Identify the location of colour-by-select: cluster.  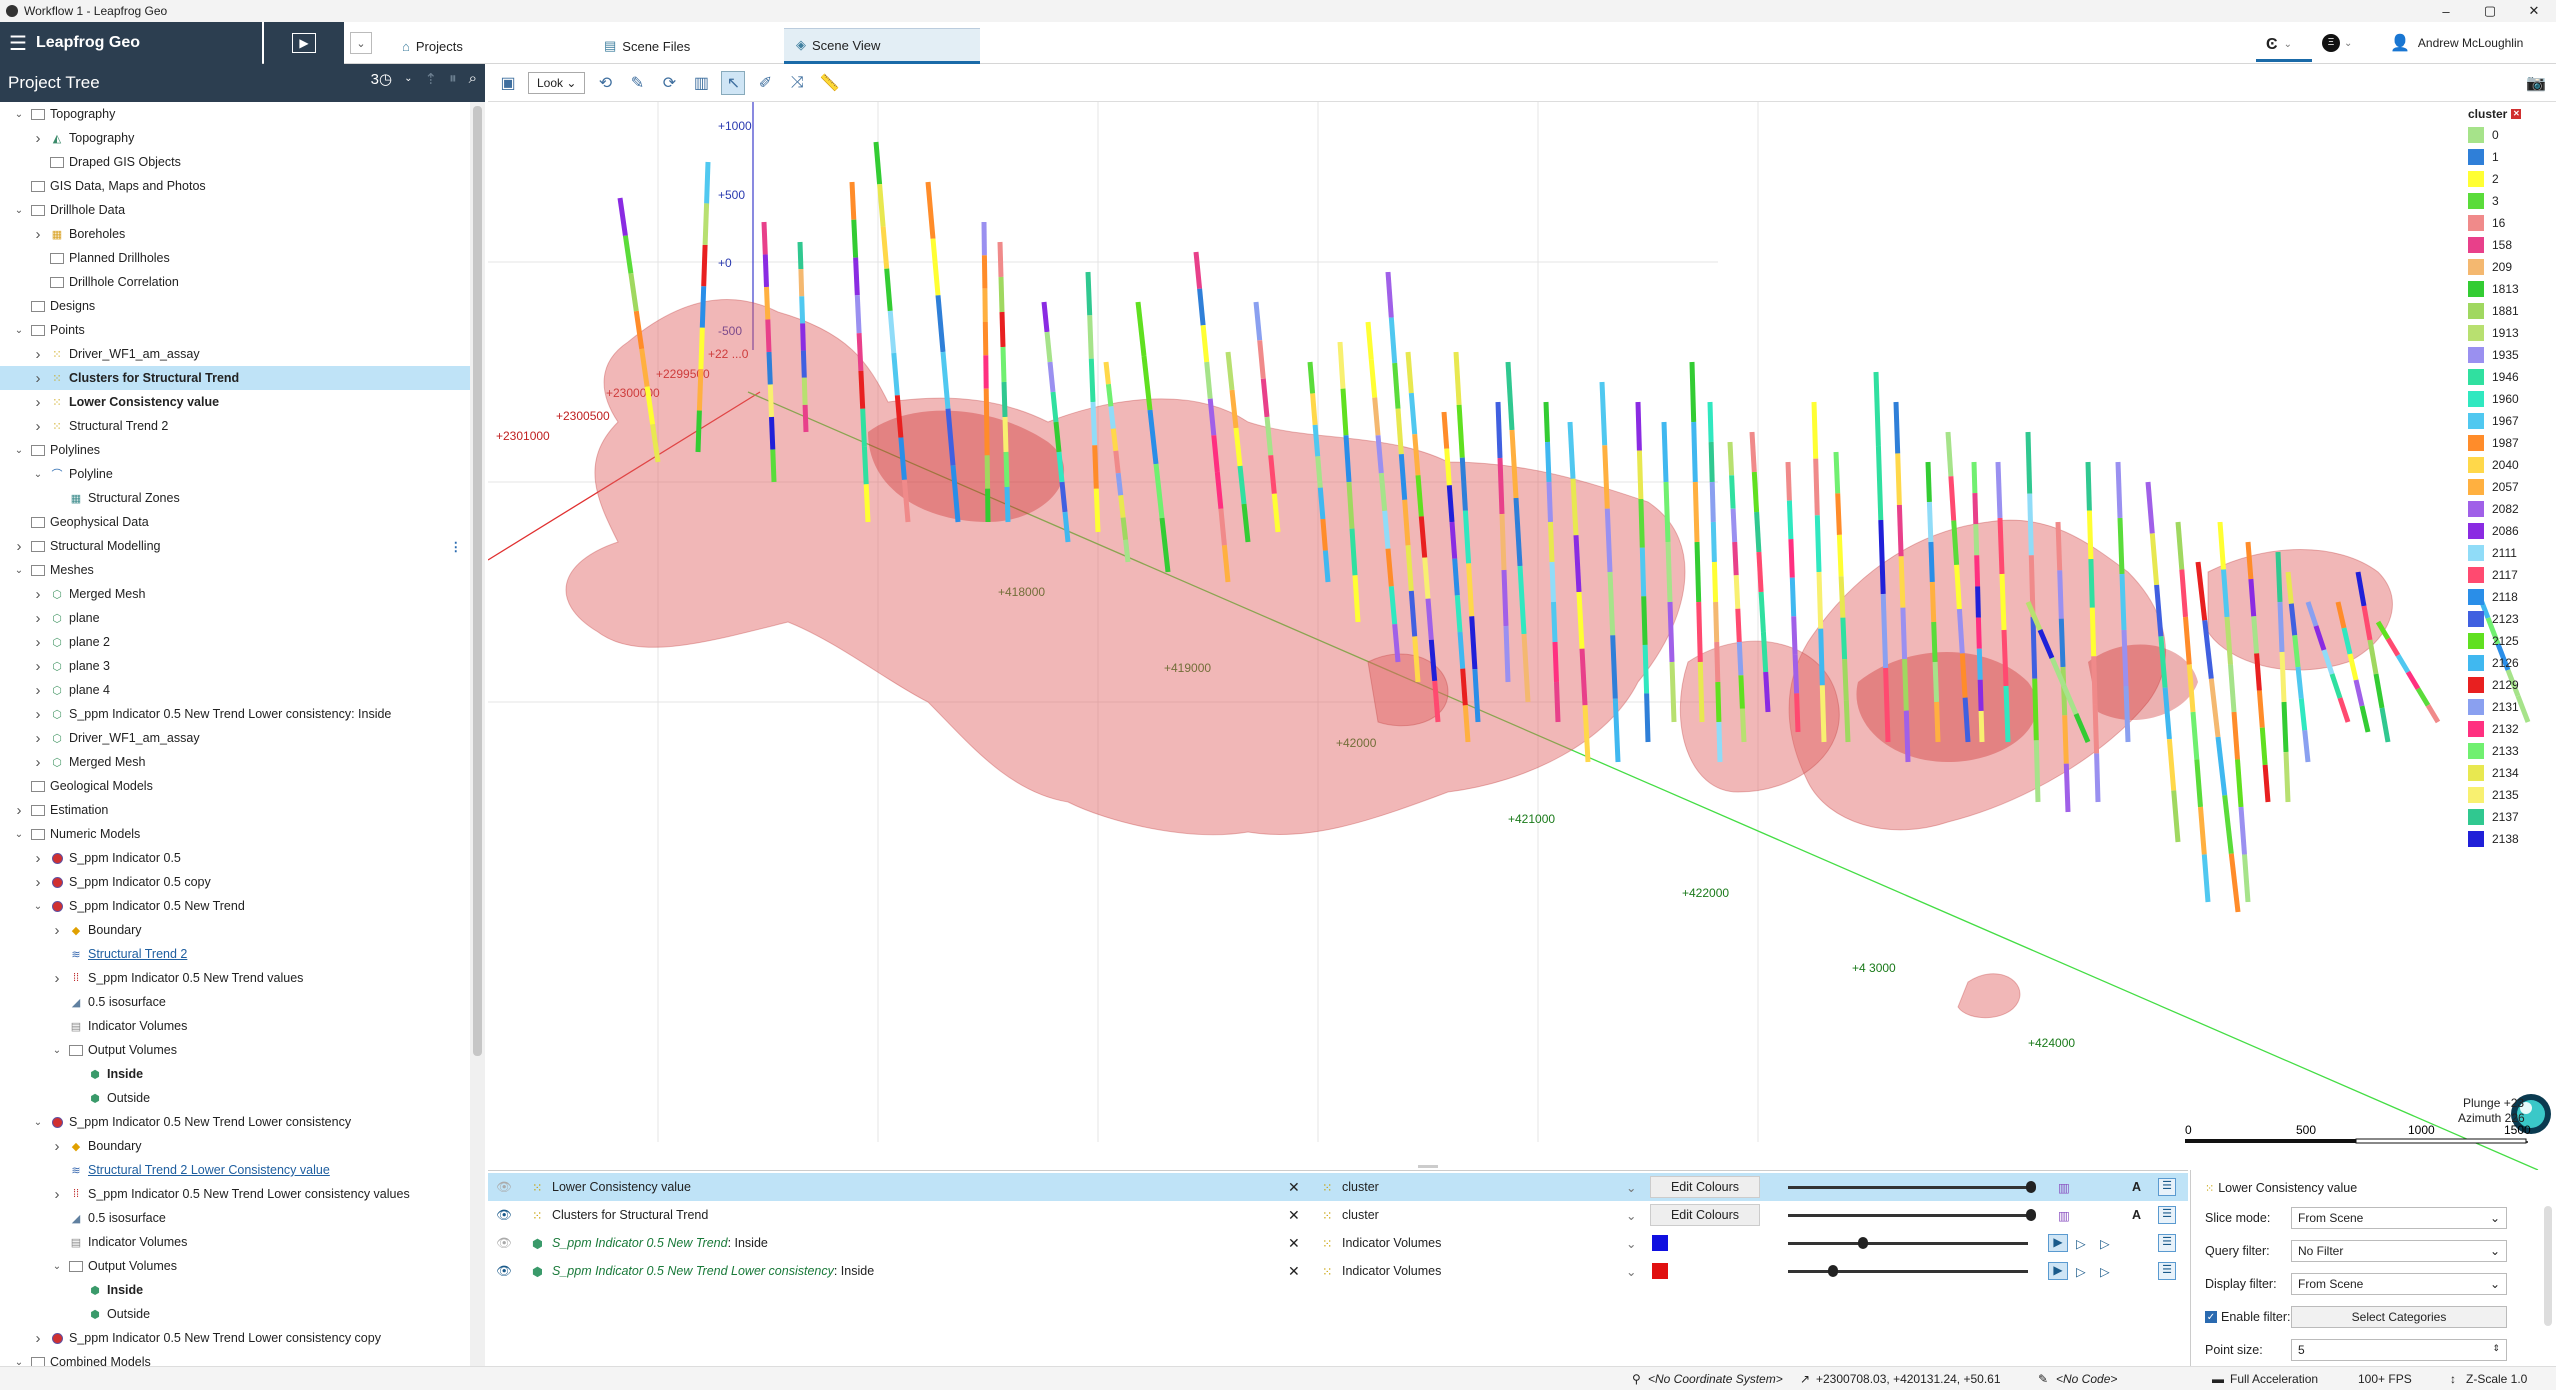
(1360, 1215).